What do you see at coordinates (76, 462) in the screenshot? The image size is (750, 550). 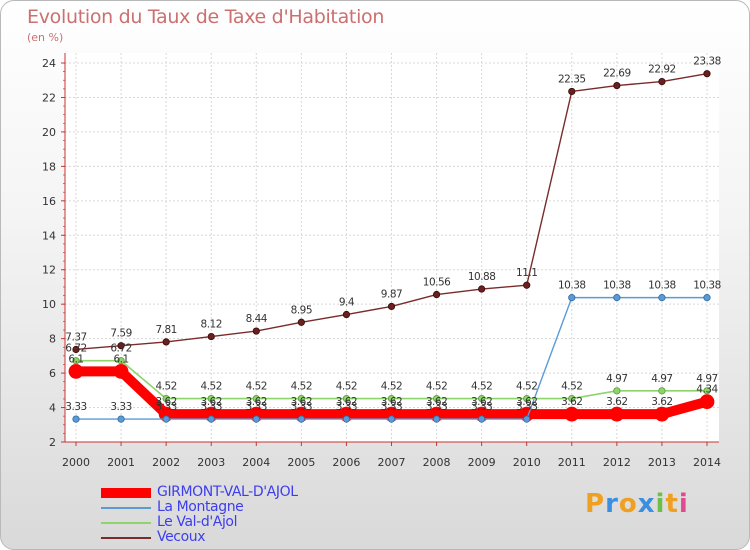 I see `x-tick-label: 2000` at bounding box center [76, 462].